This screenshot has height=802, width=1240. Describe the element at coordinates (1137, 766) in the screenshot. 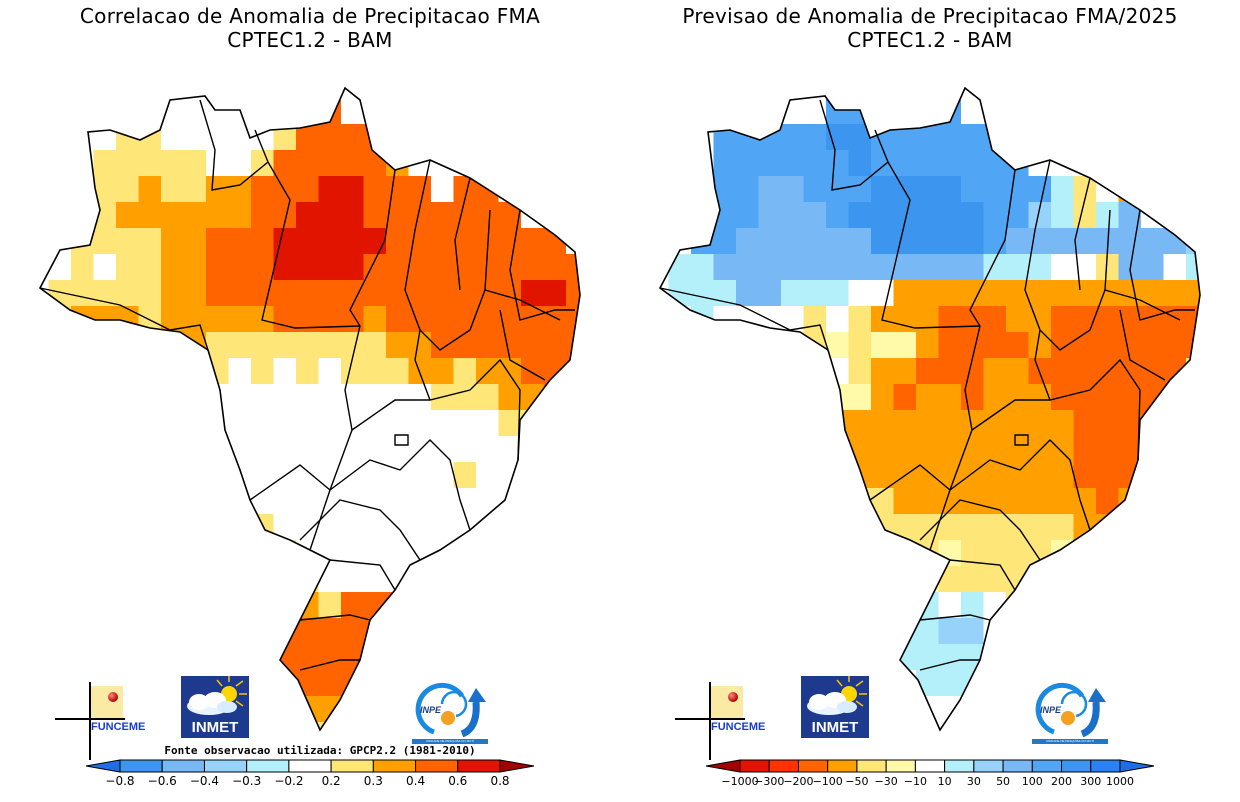

I see `colorbar-extend-high` at that location.